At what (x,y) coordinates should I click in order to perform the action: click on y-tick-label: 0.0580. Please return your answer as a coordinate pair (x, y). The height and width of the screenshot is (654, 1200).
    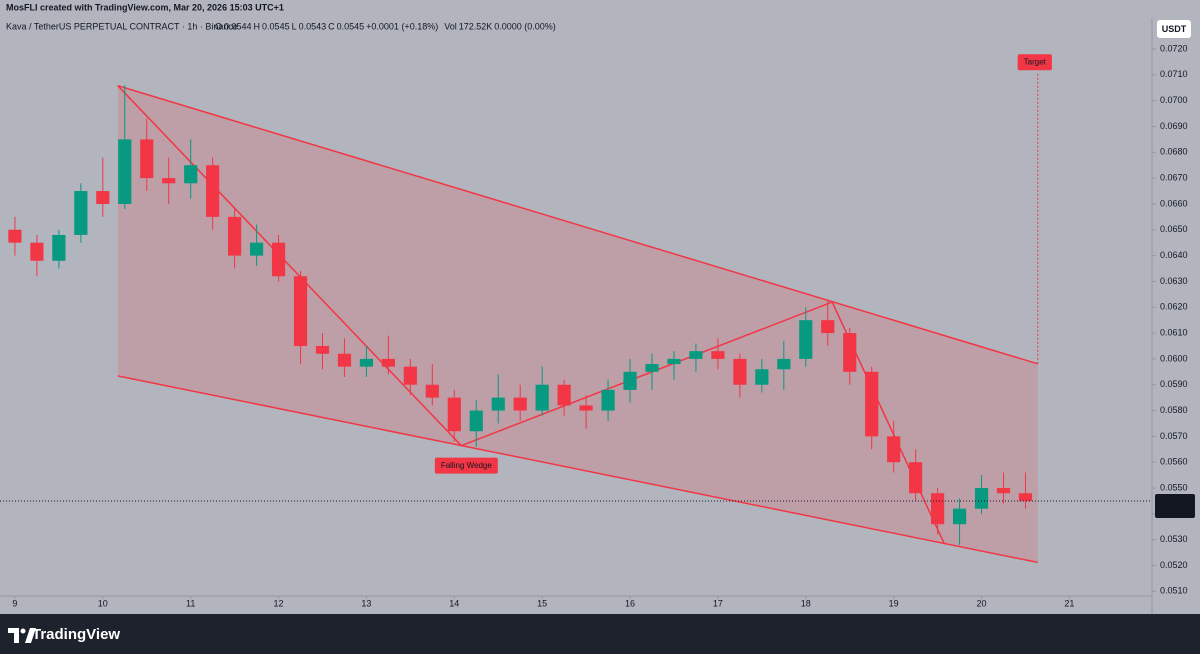
    Looking at the image, I should click on (1174, 410).